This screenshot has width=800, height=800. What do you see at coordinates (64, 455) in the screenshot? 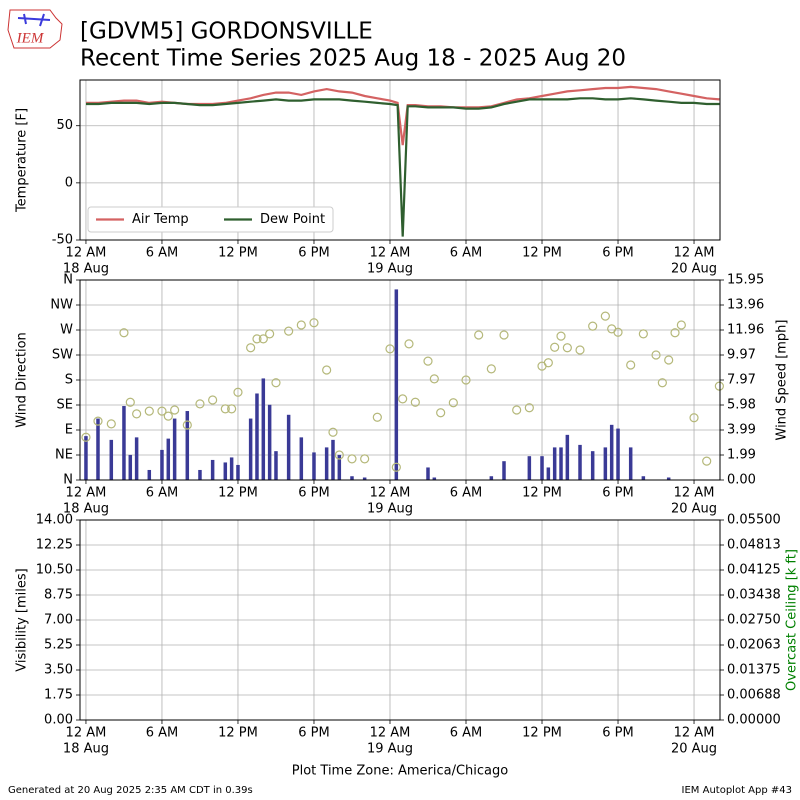
I see `y-tick-label: NE` at bounding box center [64, 455].